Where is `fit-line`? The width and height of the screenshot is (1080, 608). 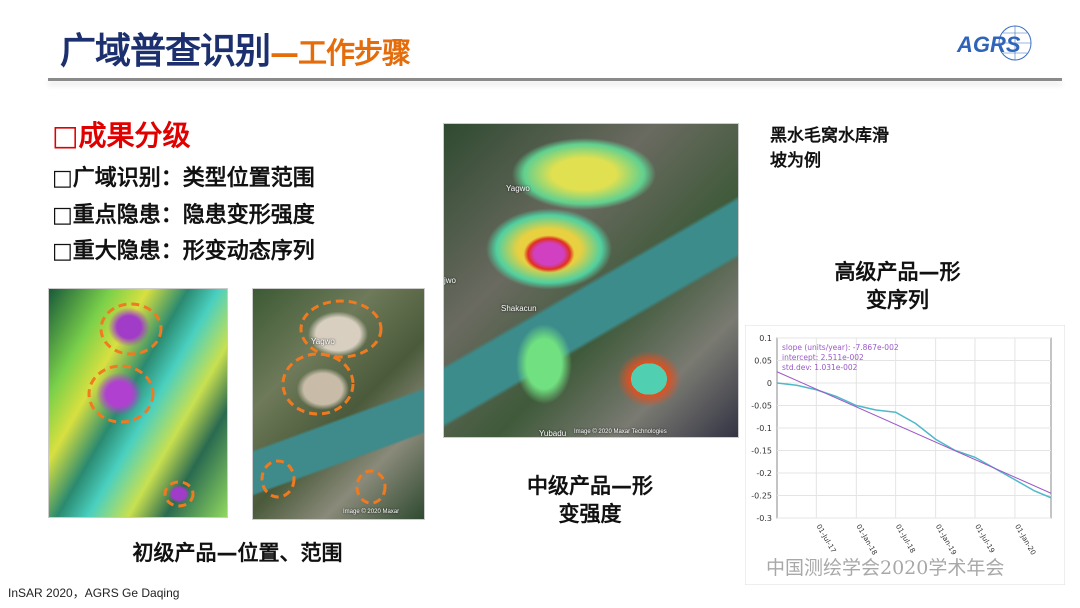 fit-line is located at coordinates (914, 432).